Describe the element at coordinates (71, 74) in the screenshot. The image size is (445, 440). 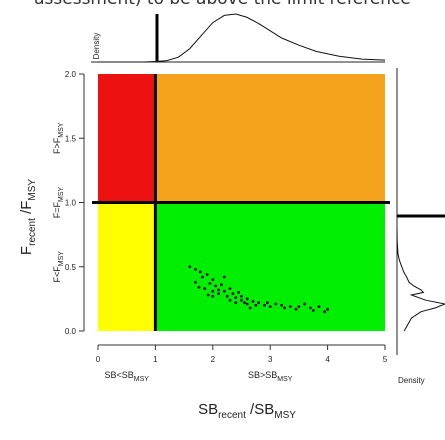
I see `y-tick-label: 2.0` at that location.